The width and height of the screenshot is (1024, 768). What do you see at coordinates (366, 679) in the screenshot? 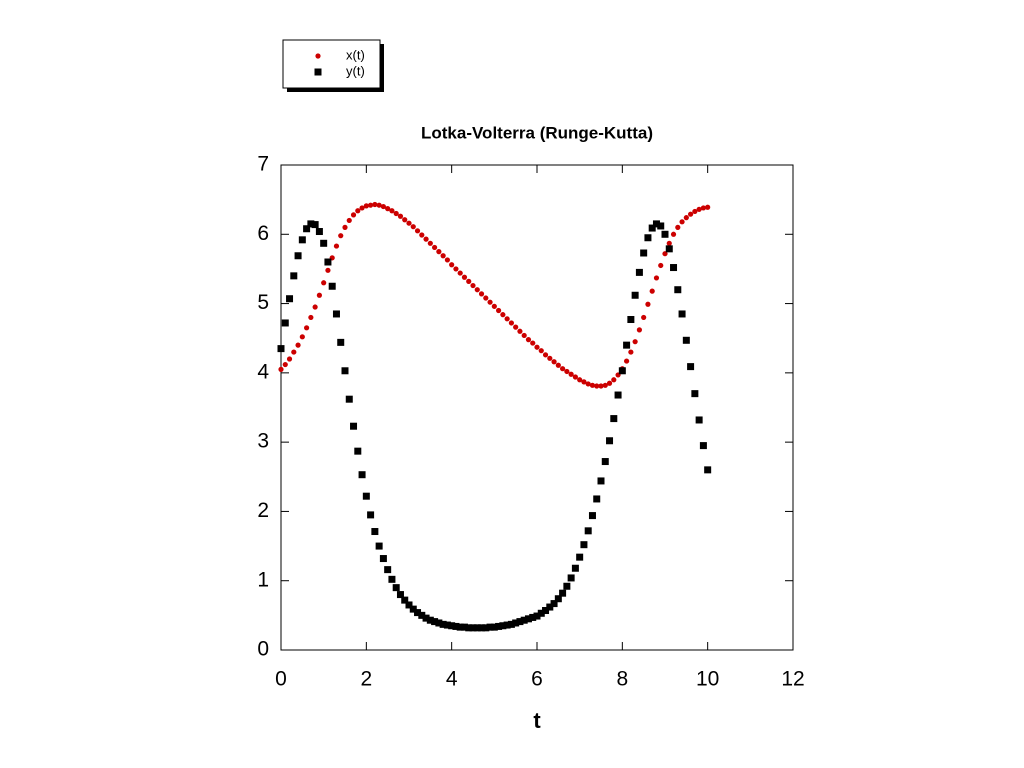
I see `x-tick-label: 2` at bounding box center [366, 679].